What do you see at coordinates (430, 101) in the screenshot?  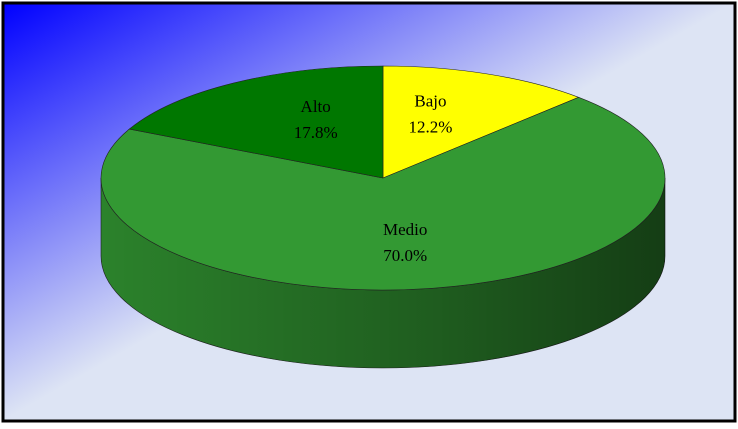 I see `slice-label: Bajo` at bounding box center [430, 101].